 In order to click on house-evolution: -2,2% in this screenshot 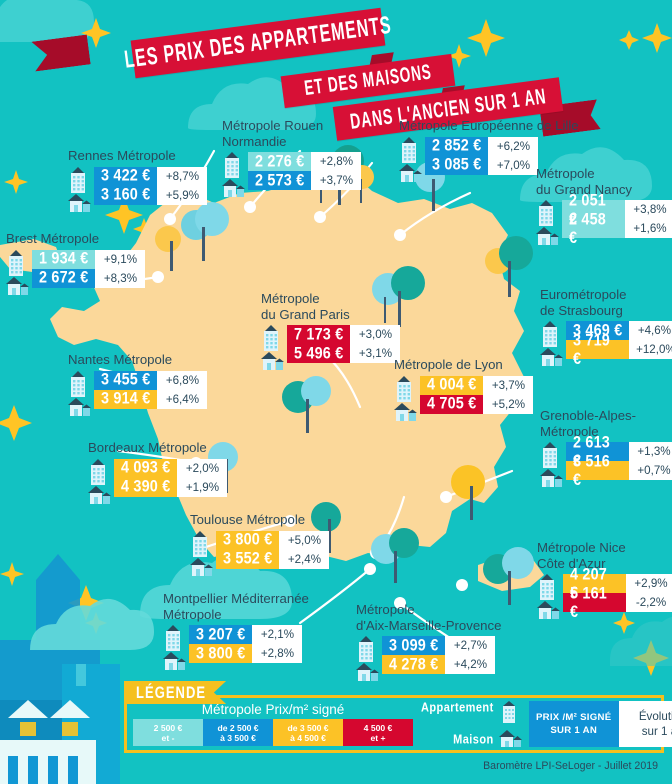, I will do `click(649, 602)`.